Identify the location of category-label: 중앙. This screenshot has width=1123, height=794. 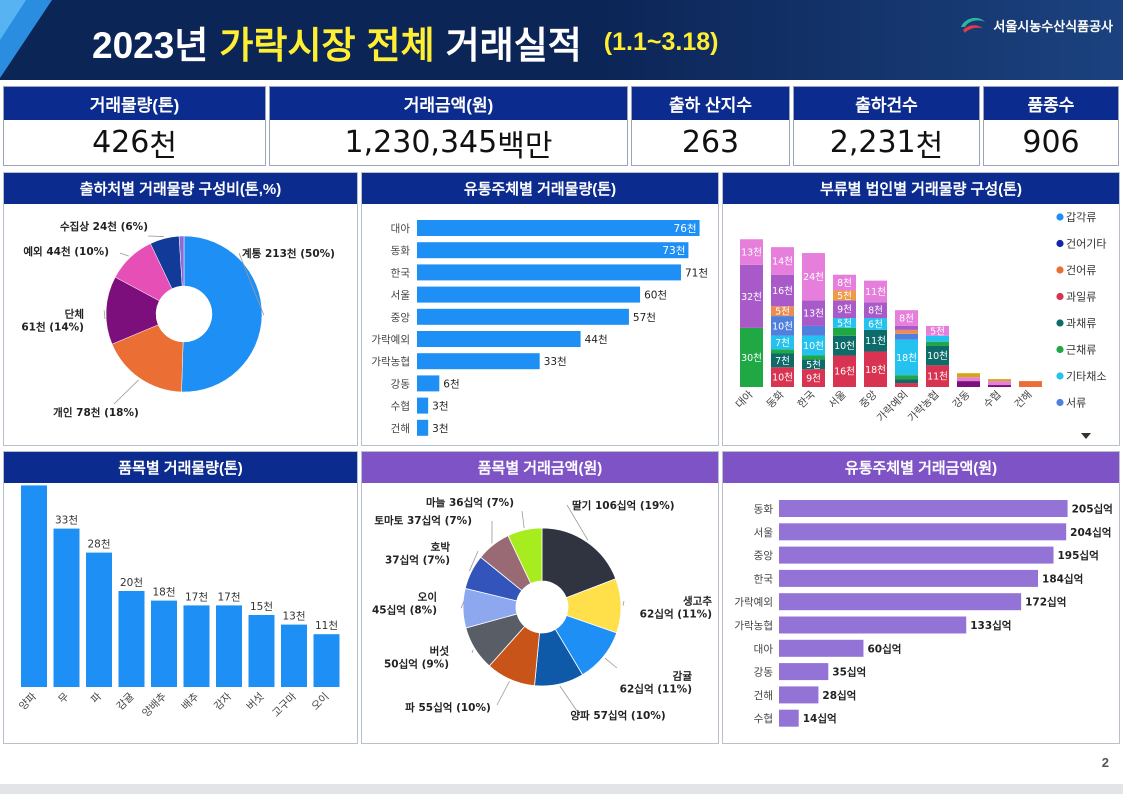
(401, 318).